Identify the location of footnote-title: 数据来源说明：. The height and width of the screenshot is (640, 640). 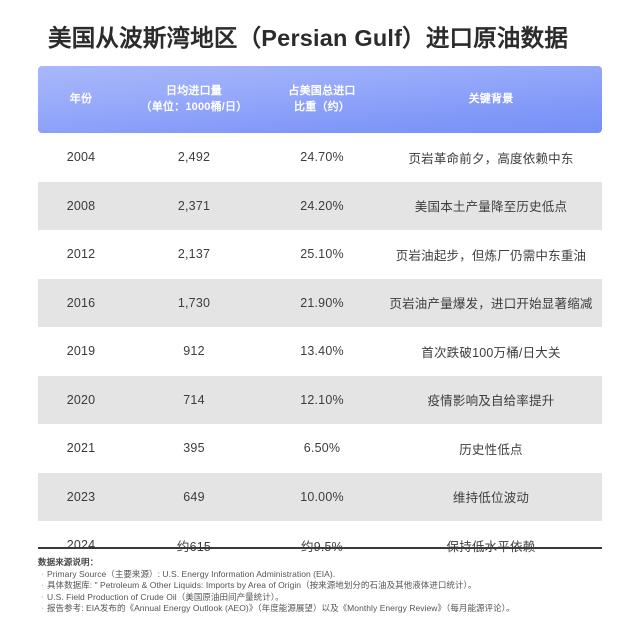
(68, 562).